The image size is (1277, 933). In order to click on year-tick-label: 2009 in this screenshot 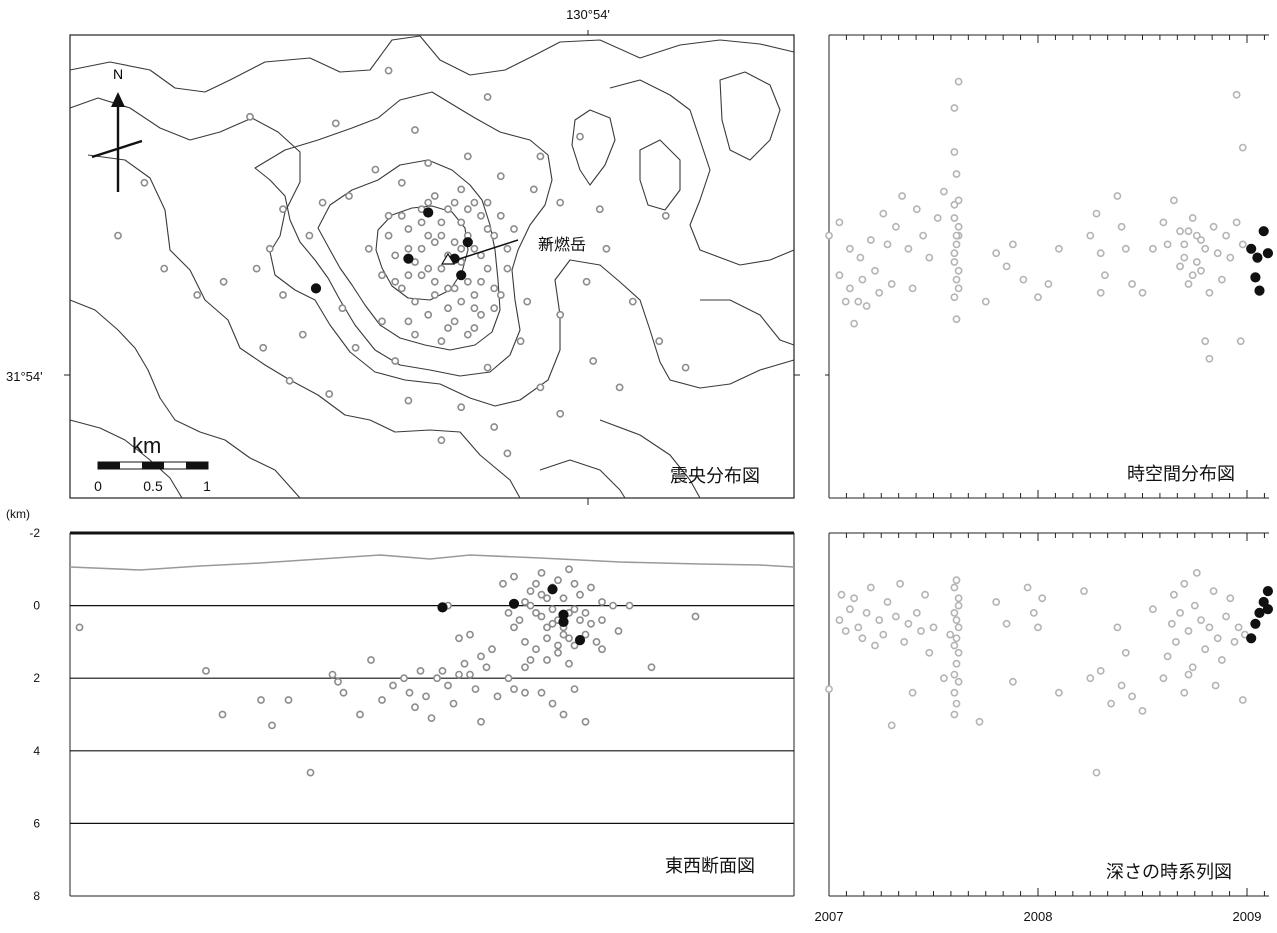, I will do `click(1247, 916)`.